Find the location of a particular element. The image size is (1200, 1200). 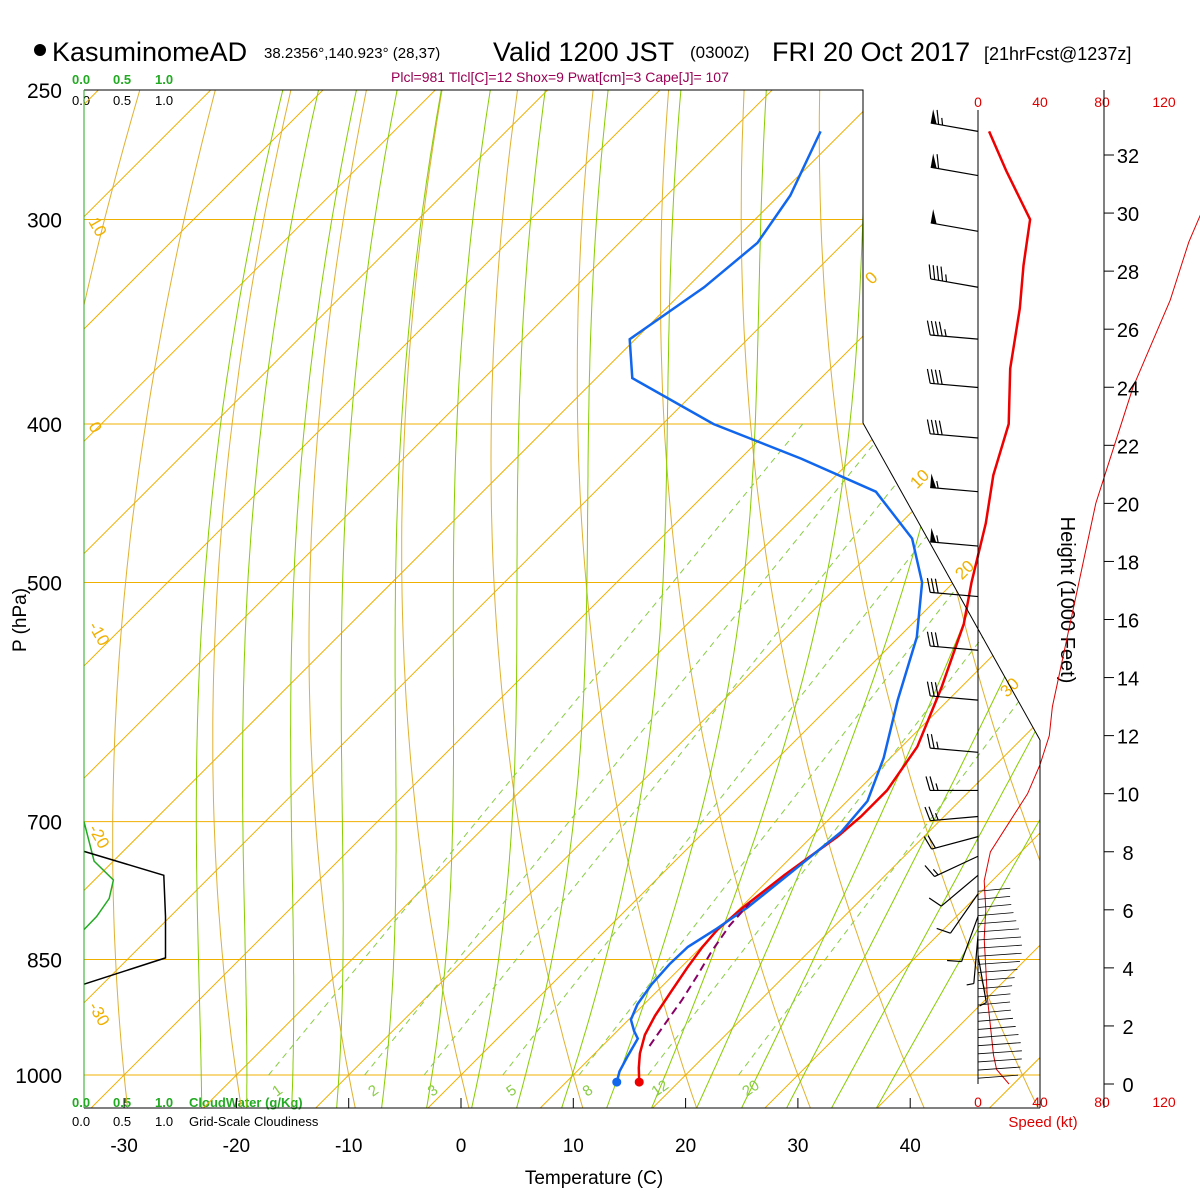

isotherm-label: 30 is located at coordinates (1009, 687).